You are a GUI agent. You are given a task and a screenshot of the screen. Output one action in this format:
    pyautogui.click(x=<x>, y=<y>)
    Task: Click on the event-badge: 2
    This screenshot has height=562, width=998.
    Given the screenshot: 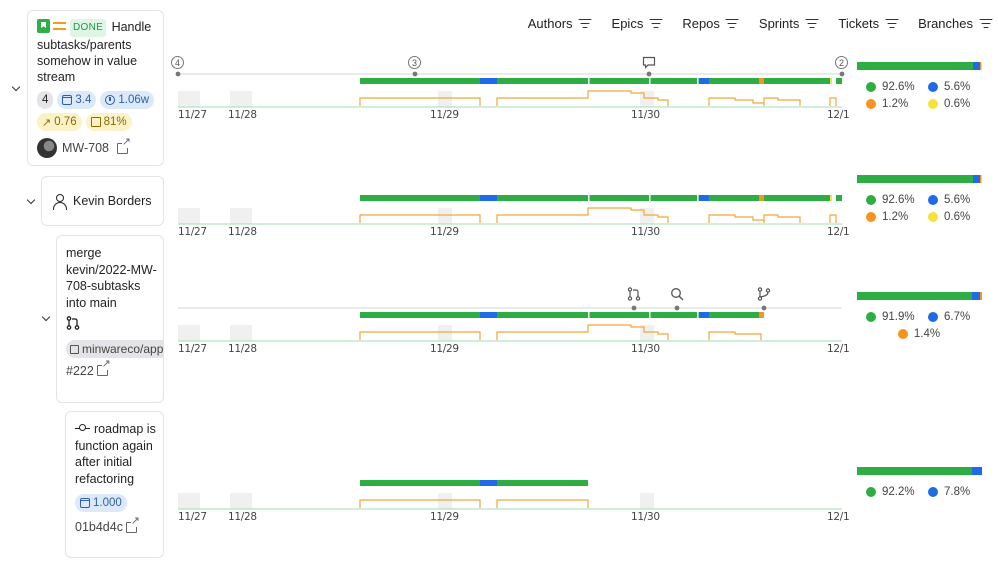 What is the action you would take?
    pyautogui.click(x=841, y=62)
    